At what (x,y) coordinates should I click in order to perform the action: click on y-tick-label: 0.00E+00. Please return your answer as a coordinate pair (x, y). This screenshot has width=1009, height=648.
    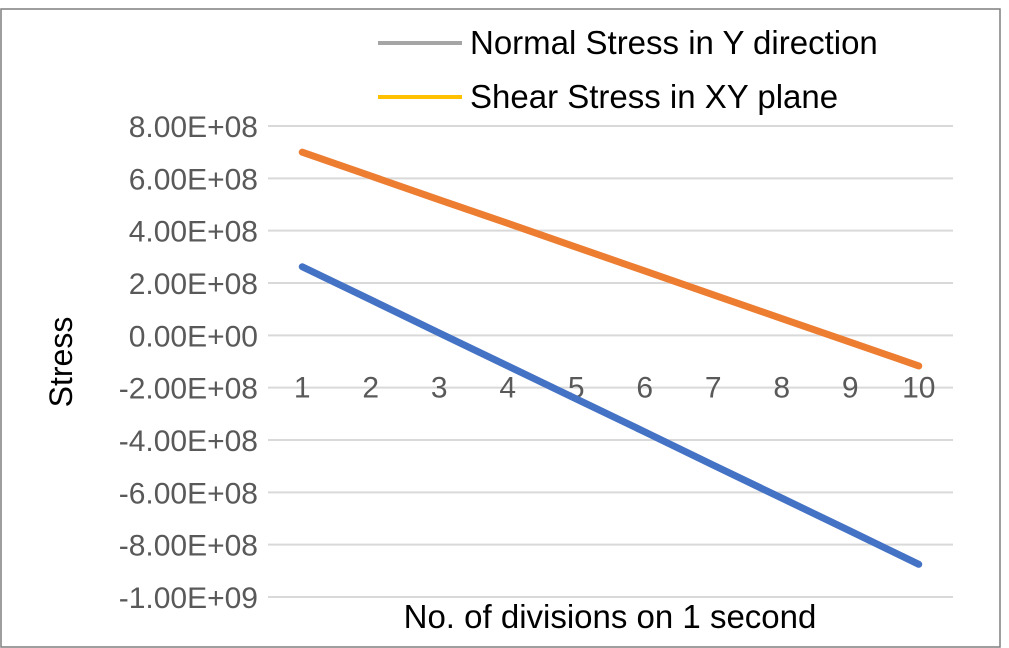
    Looking at the image, I should click on (193, 336).